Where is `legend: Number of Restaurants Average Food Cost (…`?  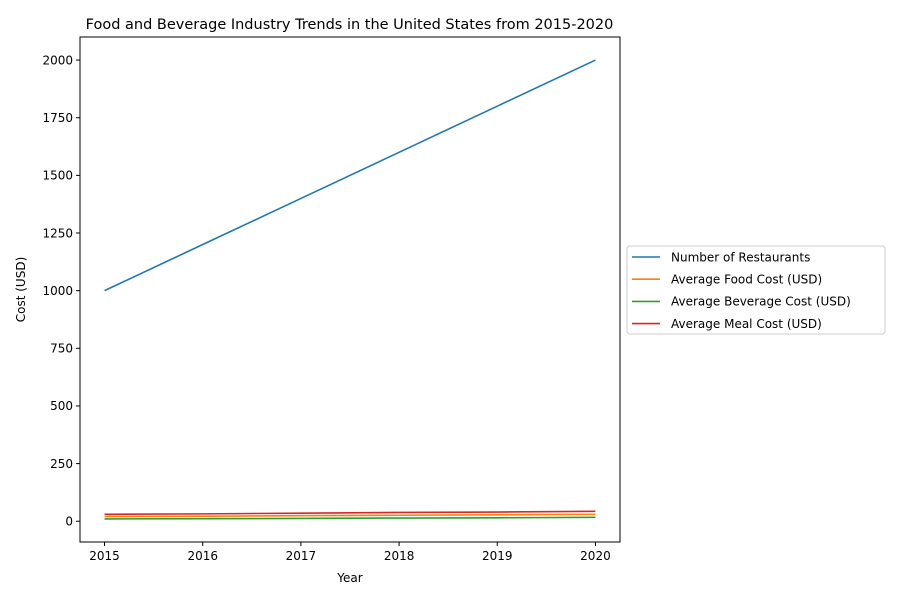 legend: Number of Restaurants Average Food Cost (… is located at coordinates (756, 290).